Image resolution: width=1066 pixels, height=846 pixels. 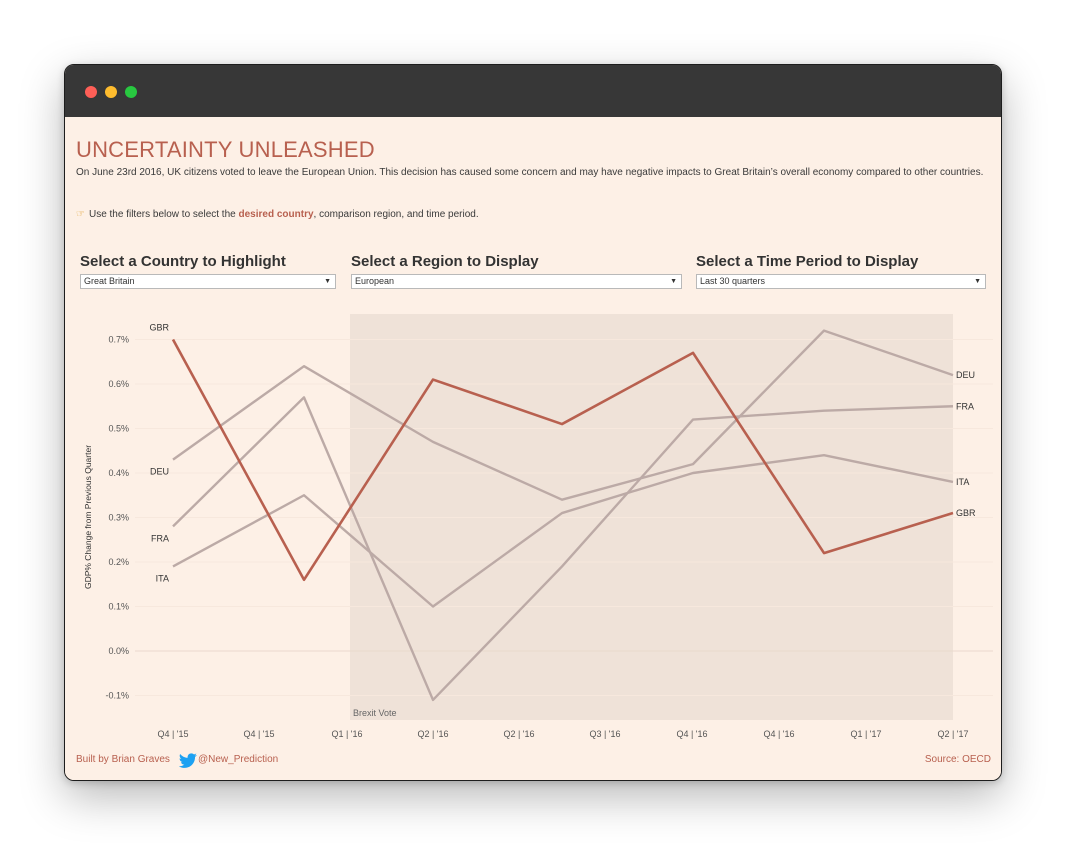 What do you see at coordinates (118, 429) in the screenshot?
I see `y-tick-label: 0.5%` at bounding box center [118, 429].